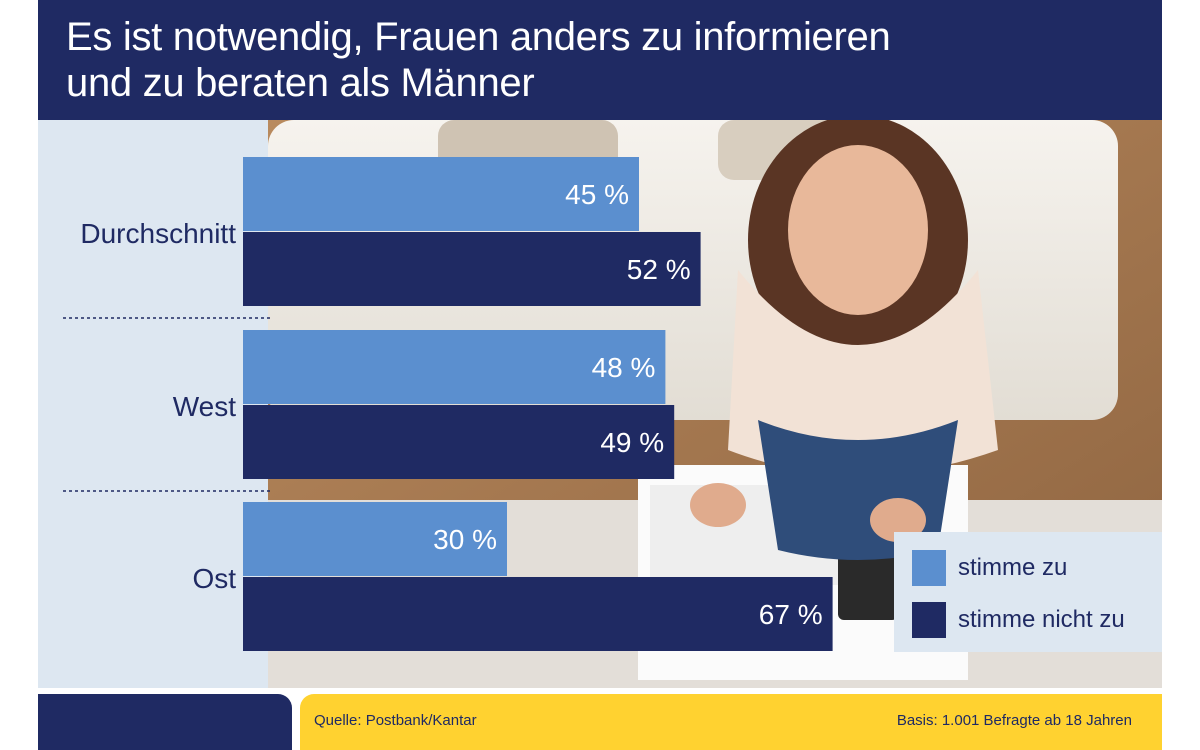 This screenshot has height=750, width=1200. What do you see at coordinates (214, 578) in the screenshot?
I see `category-label-ost: Ost` at bounding box center [214, 578].